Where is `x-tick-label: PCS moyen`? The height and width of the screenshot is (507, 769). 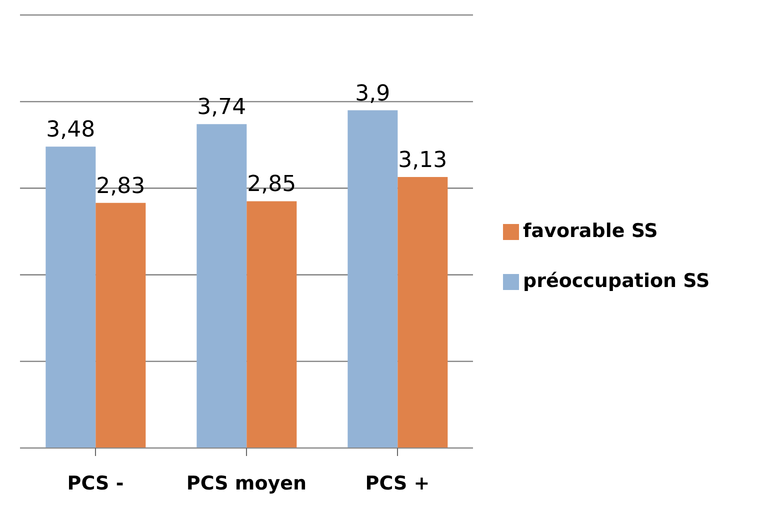 x-tick-label: PCS moyen is located at coordinates (246, 483).